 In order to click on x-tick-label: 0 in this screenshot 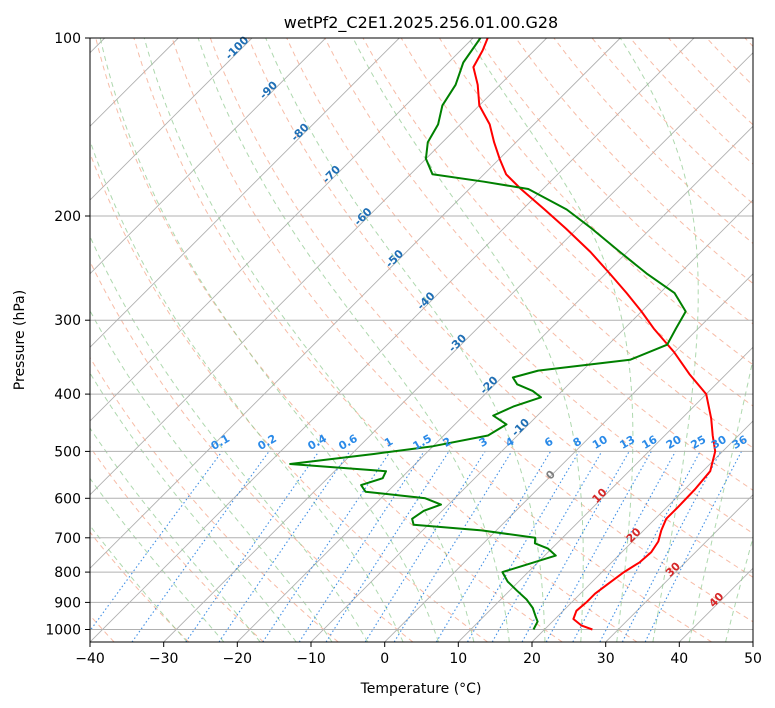, I will do `click(384, 659)`.